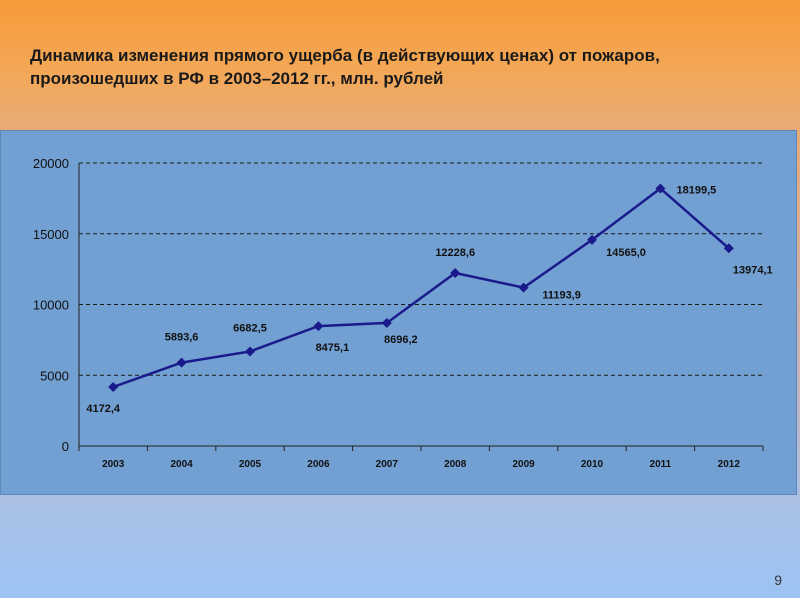  Describe the element at coordinates (250, 464) in the screenshot. I see `x-tick-label: 2005` at that location.